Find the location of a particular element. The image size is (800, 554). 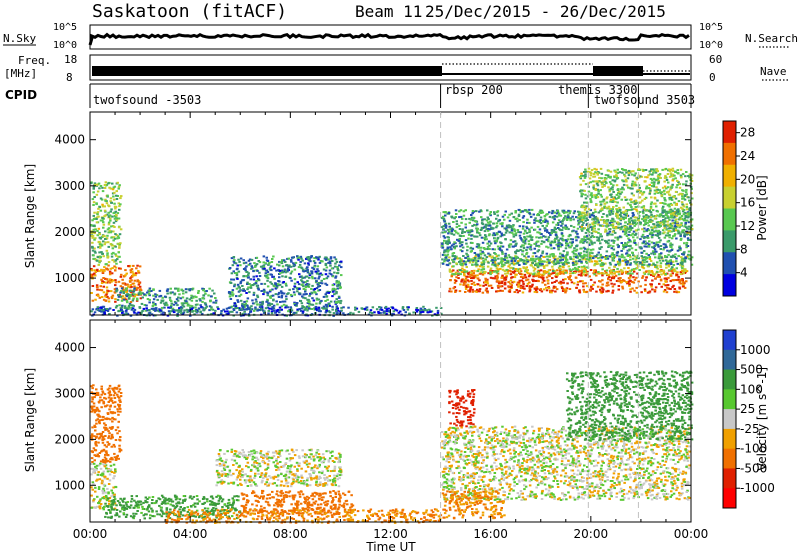

nsky-tick-bottom: 10^0 is located at coordinates (65, 45).